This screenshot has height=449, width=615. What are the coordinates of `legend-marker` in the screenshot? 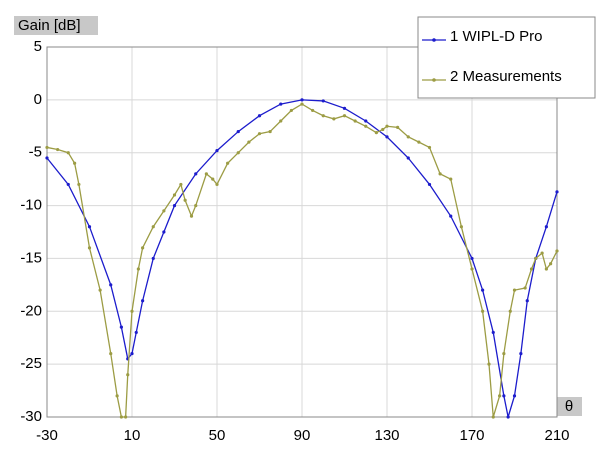 It's located at (434, 40).